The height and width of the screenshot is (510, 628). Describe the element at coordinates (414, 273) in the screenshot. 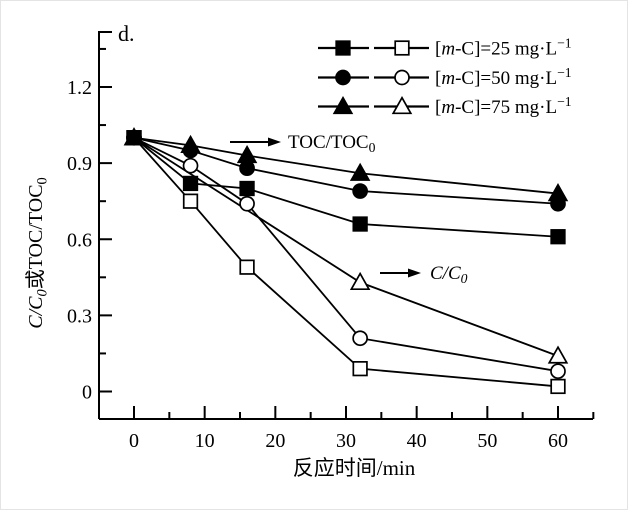

I see `c-group-label-arrow-head` at that location.